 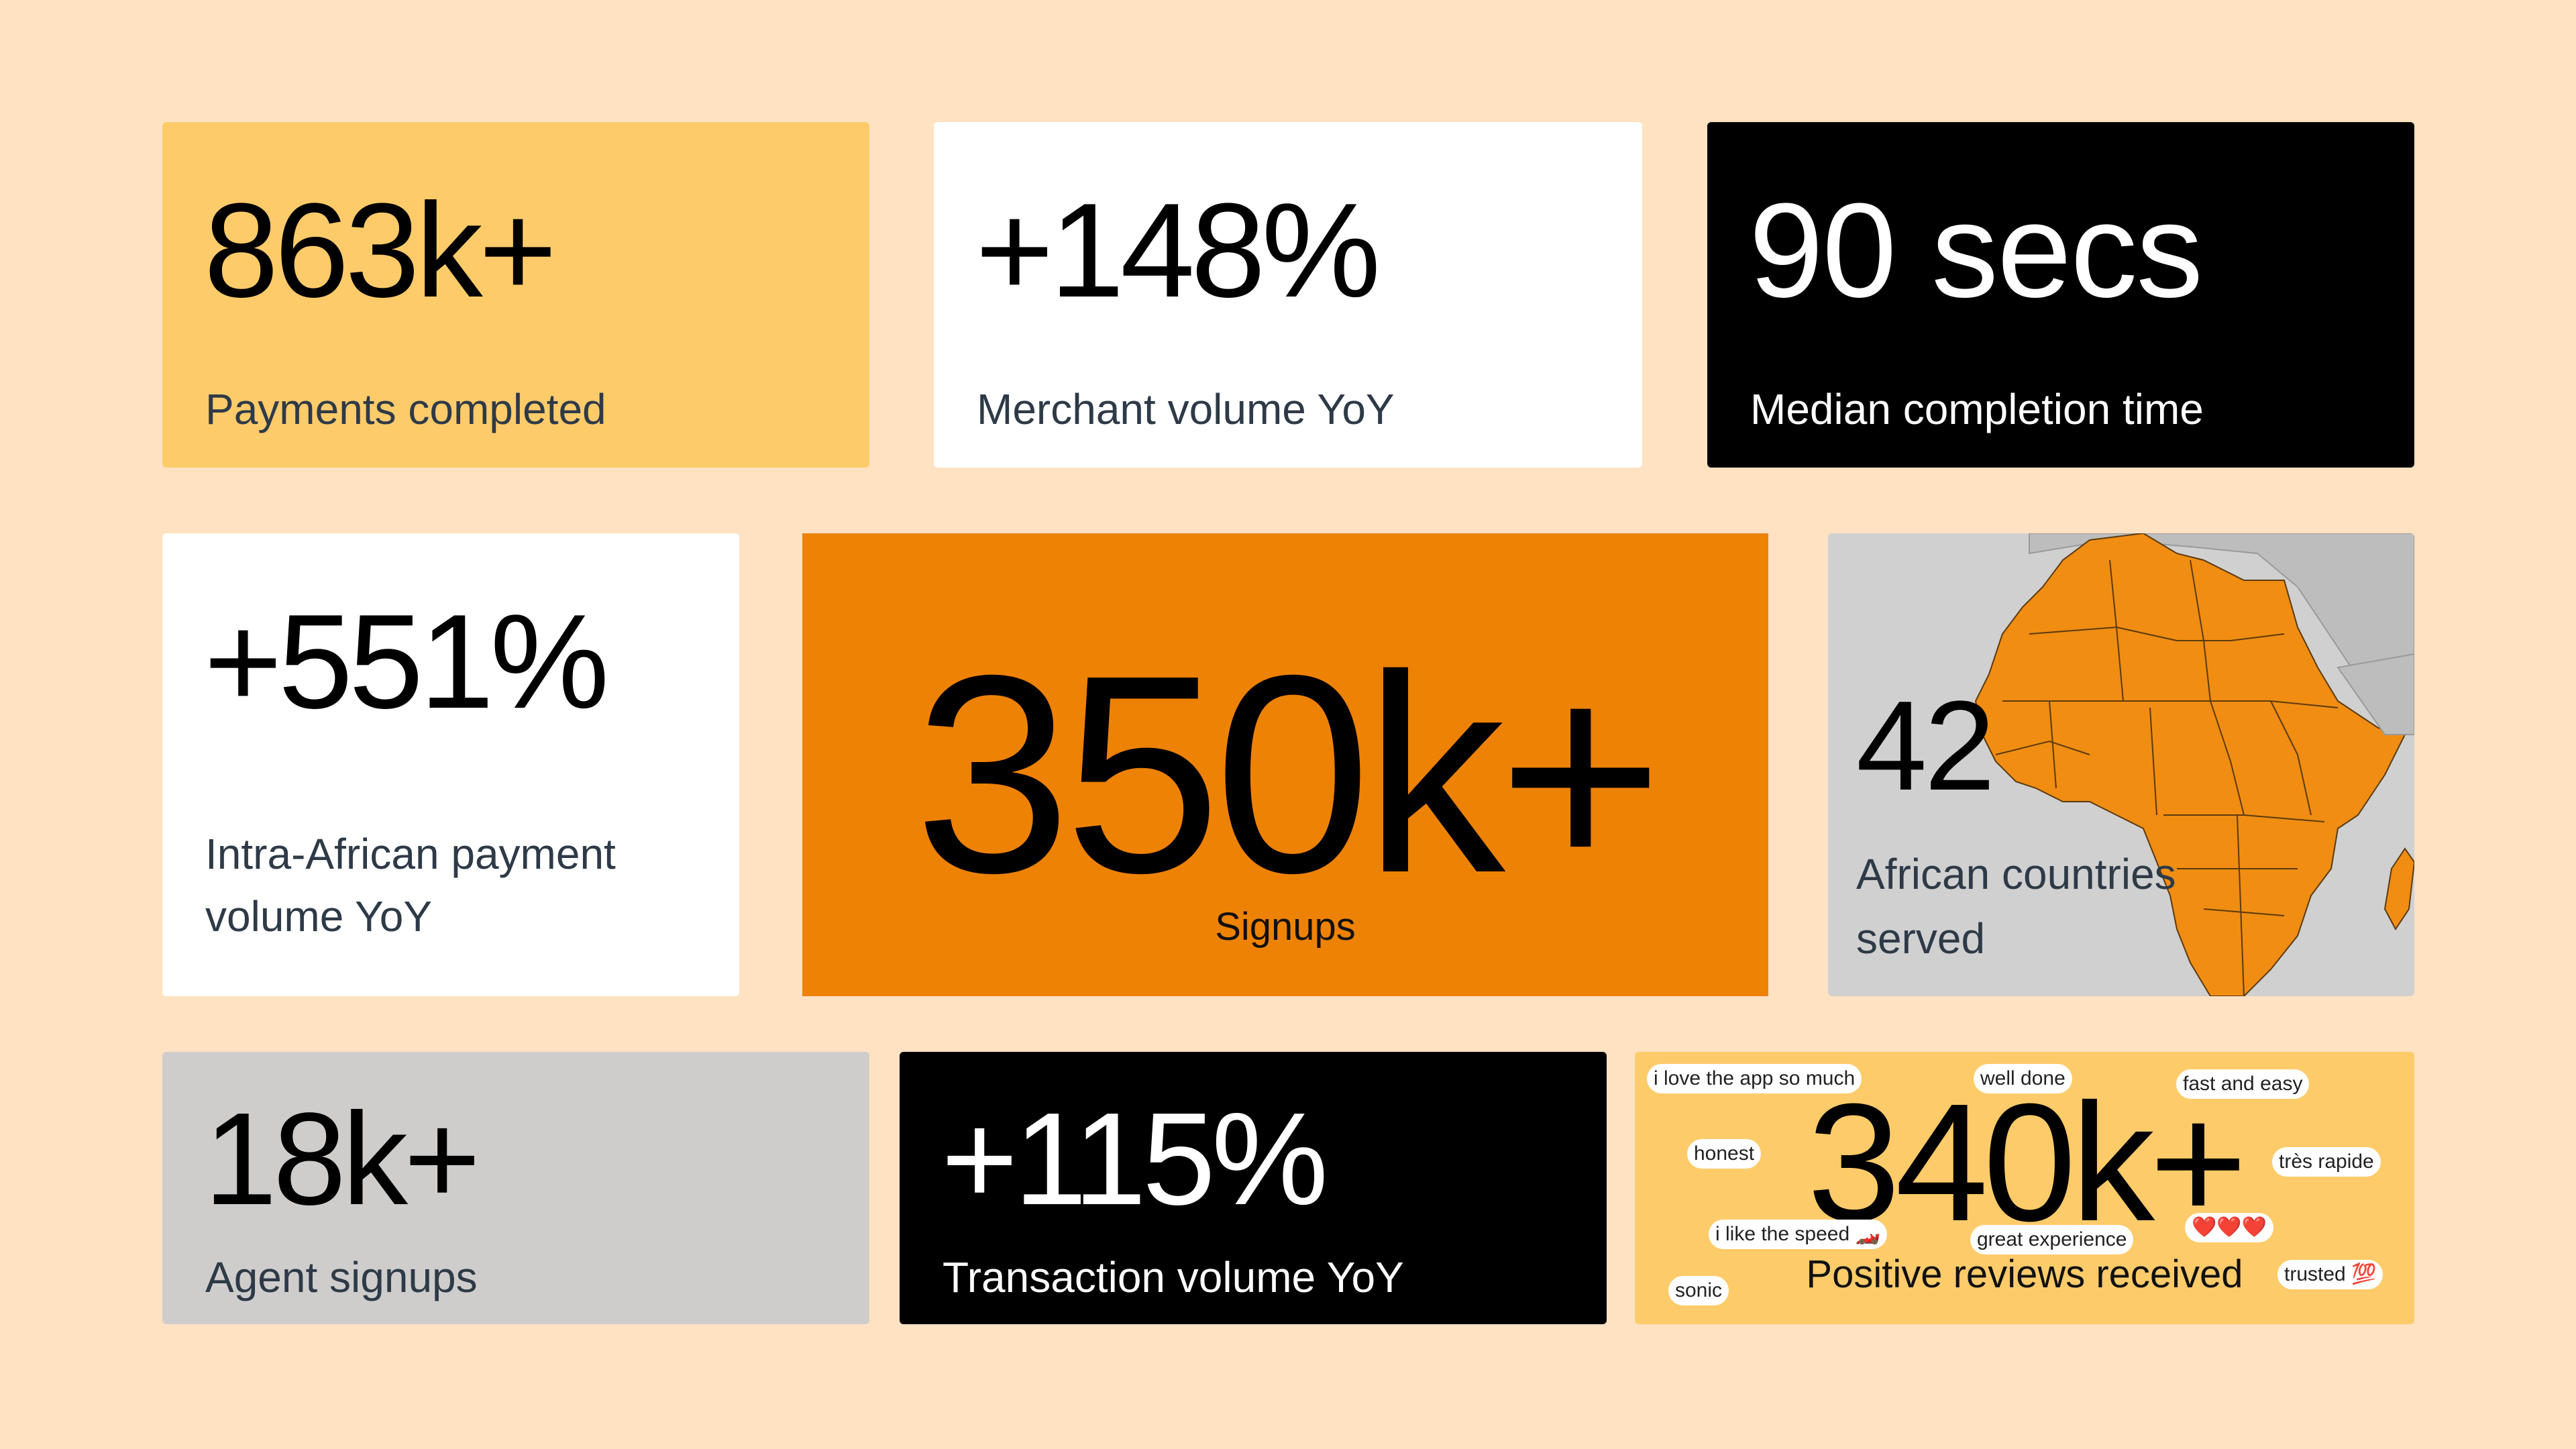 I want to click on transaction-volume-card: +115% Transaction volume YoY, so click(x=1253, y=1188).